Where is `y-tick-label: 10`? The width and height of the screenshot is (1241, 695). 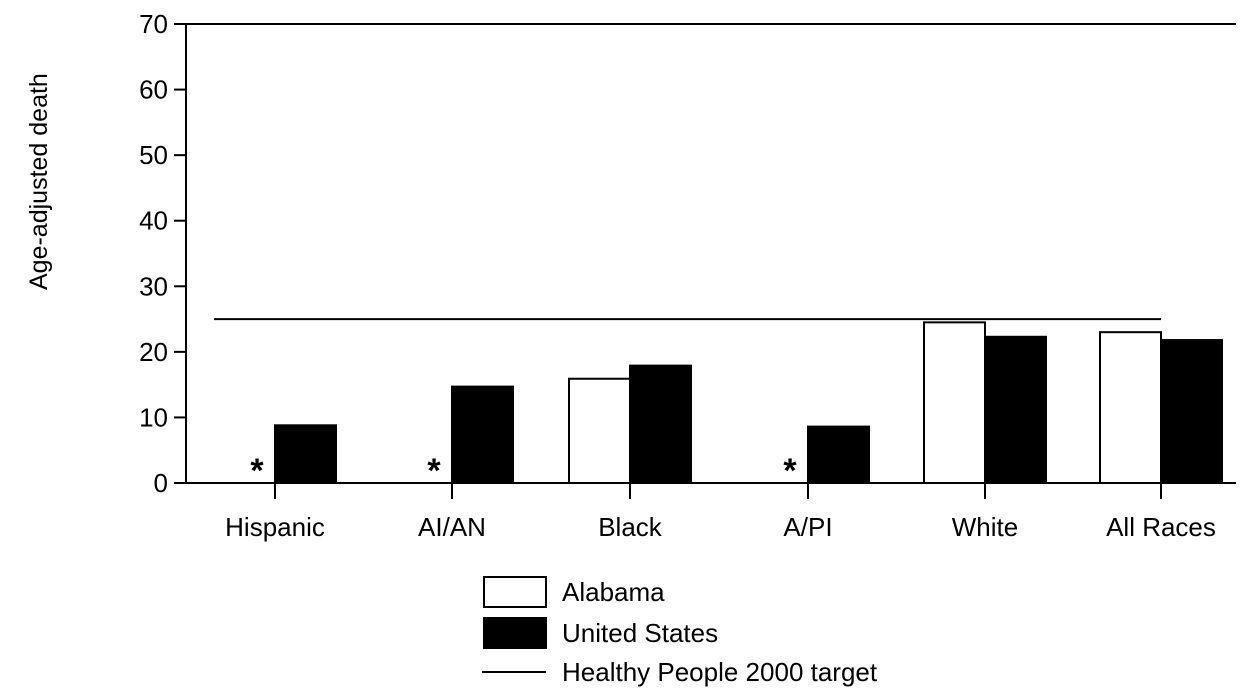 y-tick-label: 10 is located at coordinates (153, 417).